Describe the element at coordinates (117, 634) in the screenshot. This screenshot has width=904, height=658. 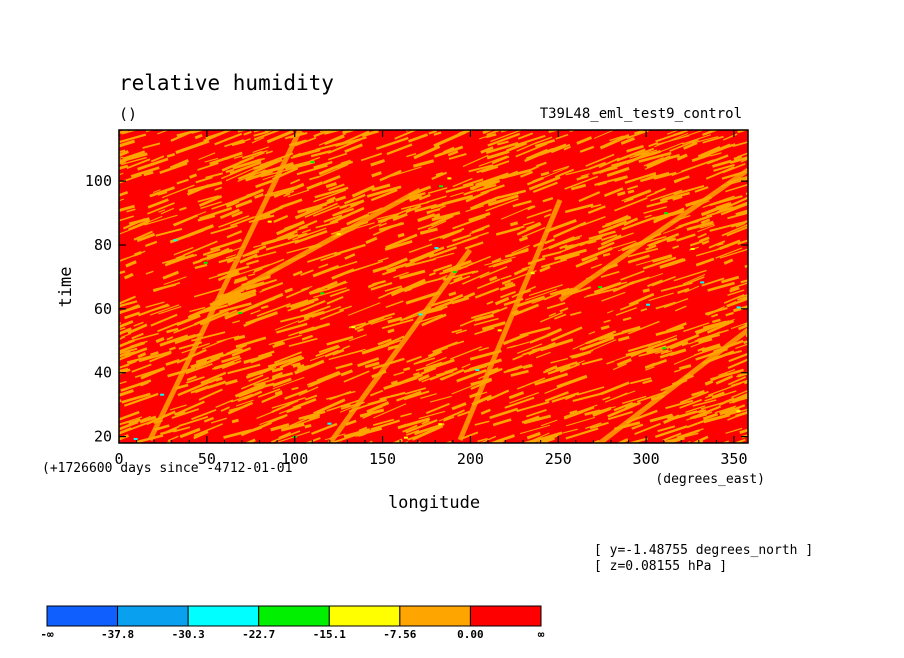
I see `colorbar-label: -37.8` at that location.